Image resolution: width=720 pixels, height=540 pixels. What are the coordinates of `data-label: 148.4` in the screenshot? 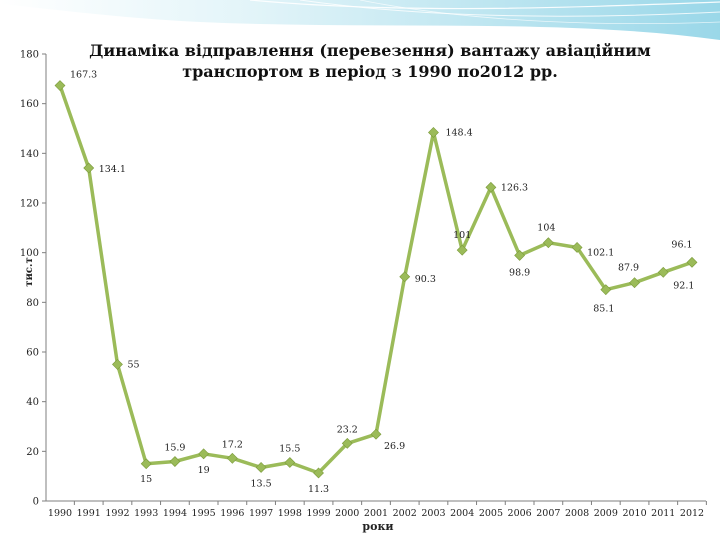 It's located at (458, 132).